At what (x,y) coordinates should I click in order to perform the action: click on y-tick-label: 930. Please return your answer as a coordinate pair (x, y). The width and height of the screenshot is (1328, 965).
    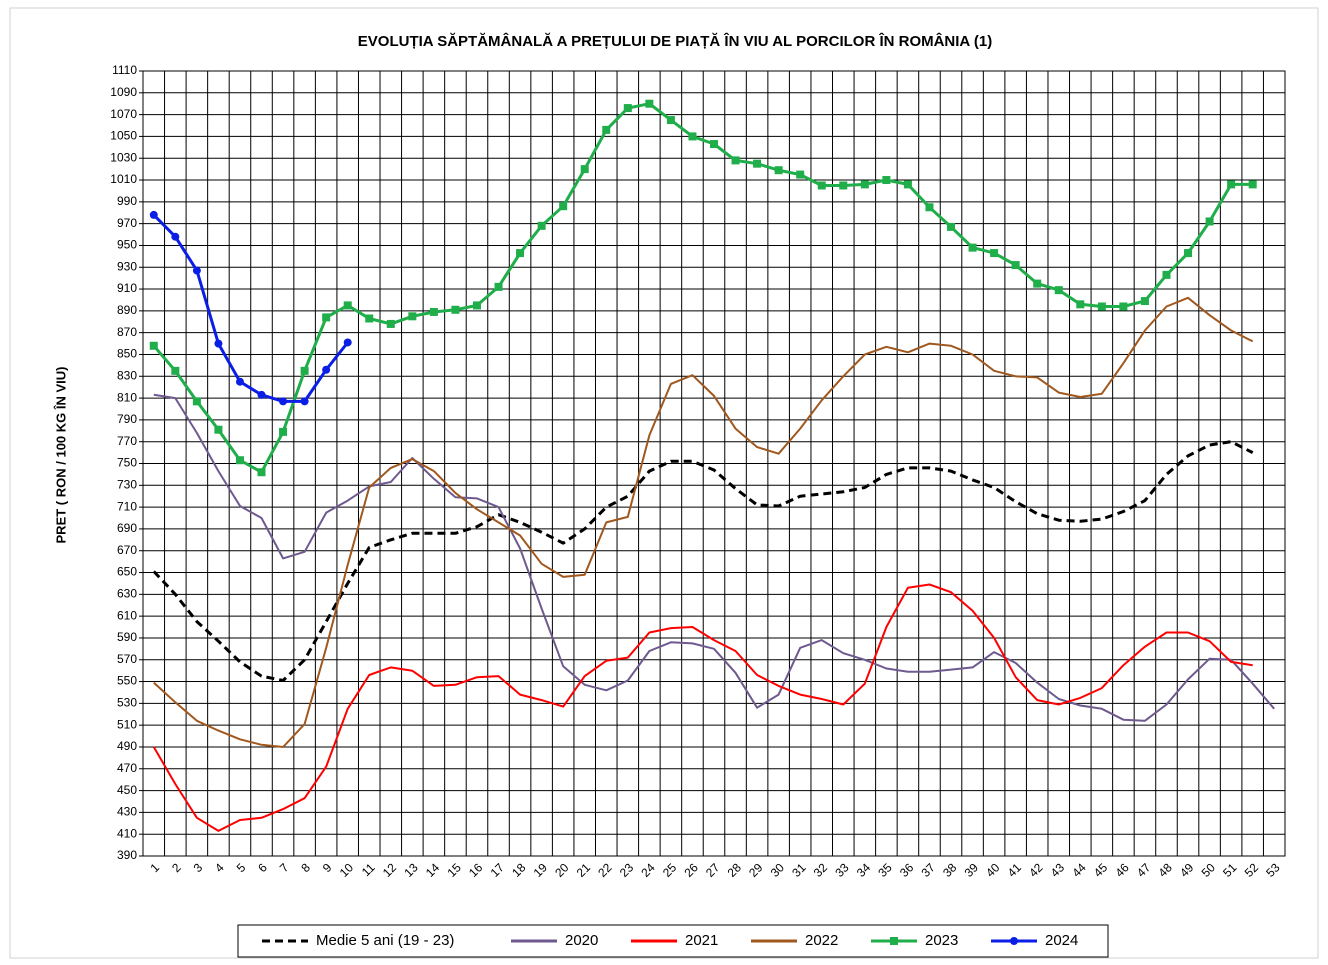
    Looking at the image, I should click on (127, 266).